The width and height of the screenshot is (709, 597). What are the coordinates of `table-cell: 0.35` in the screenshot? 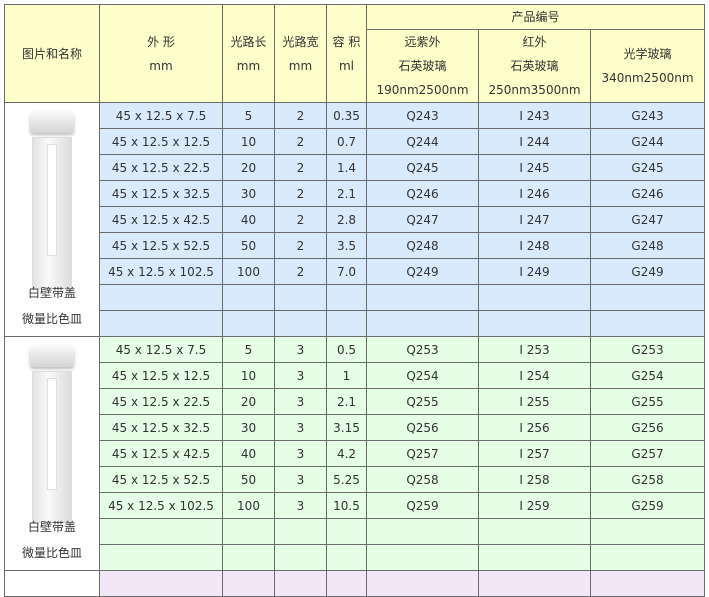 It's located at (346, 115).